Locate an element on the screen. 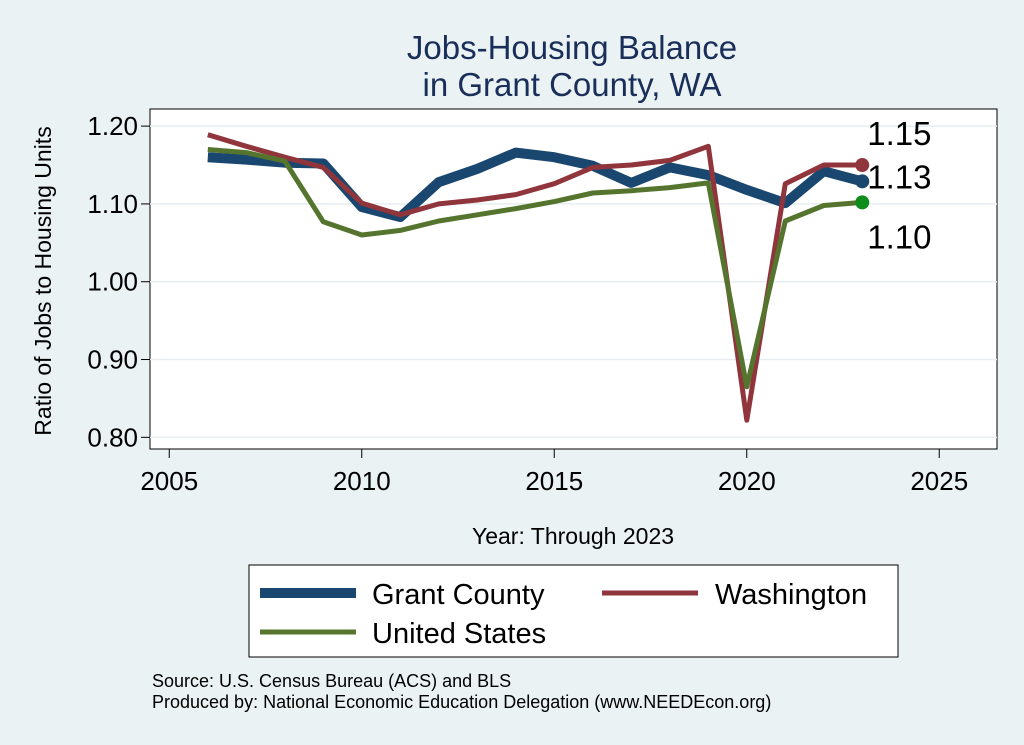 This screenshot has height=745, width=1024. end-labels: 1.13 1.15 1.10 is located at coordinates (893, 185).